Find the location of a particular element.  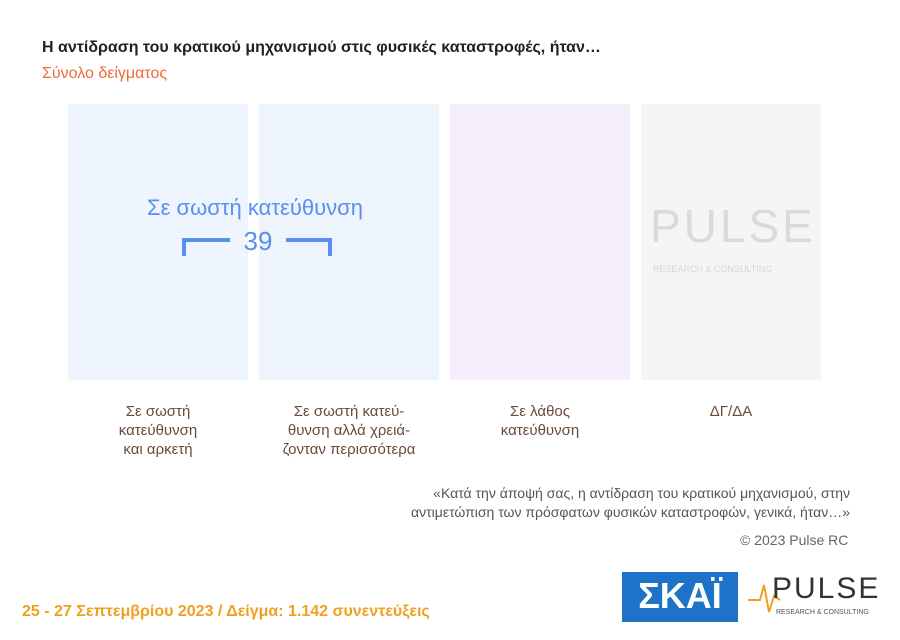

pulse-logo-line is located at coordinates (764, 598).